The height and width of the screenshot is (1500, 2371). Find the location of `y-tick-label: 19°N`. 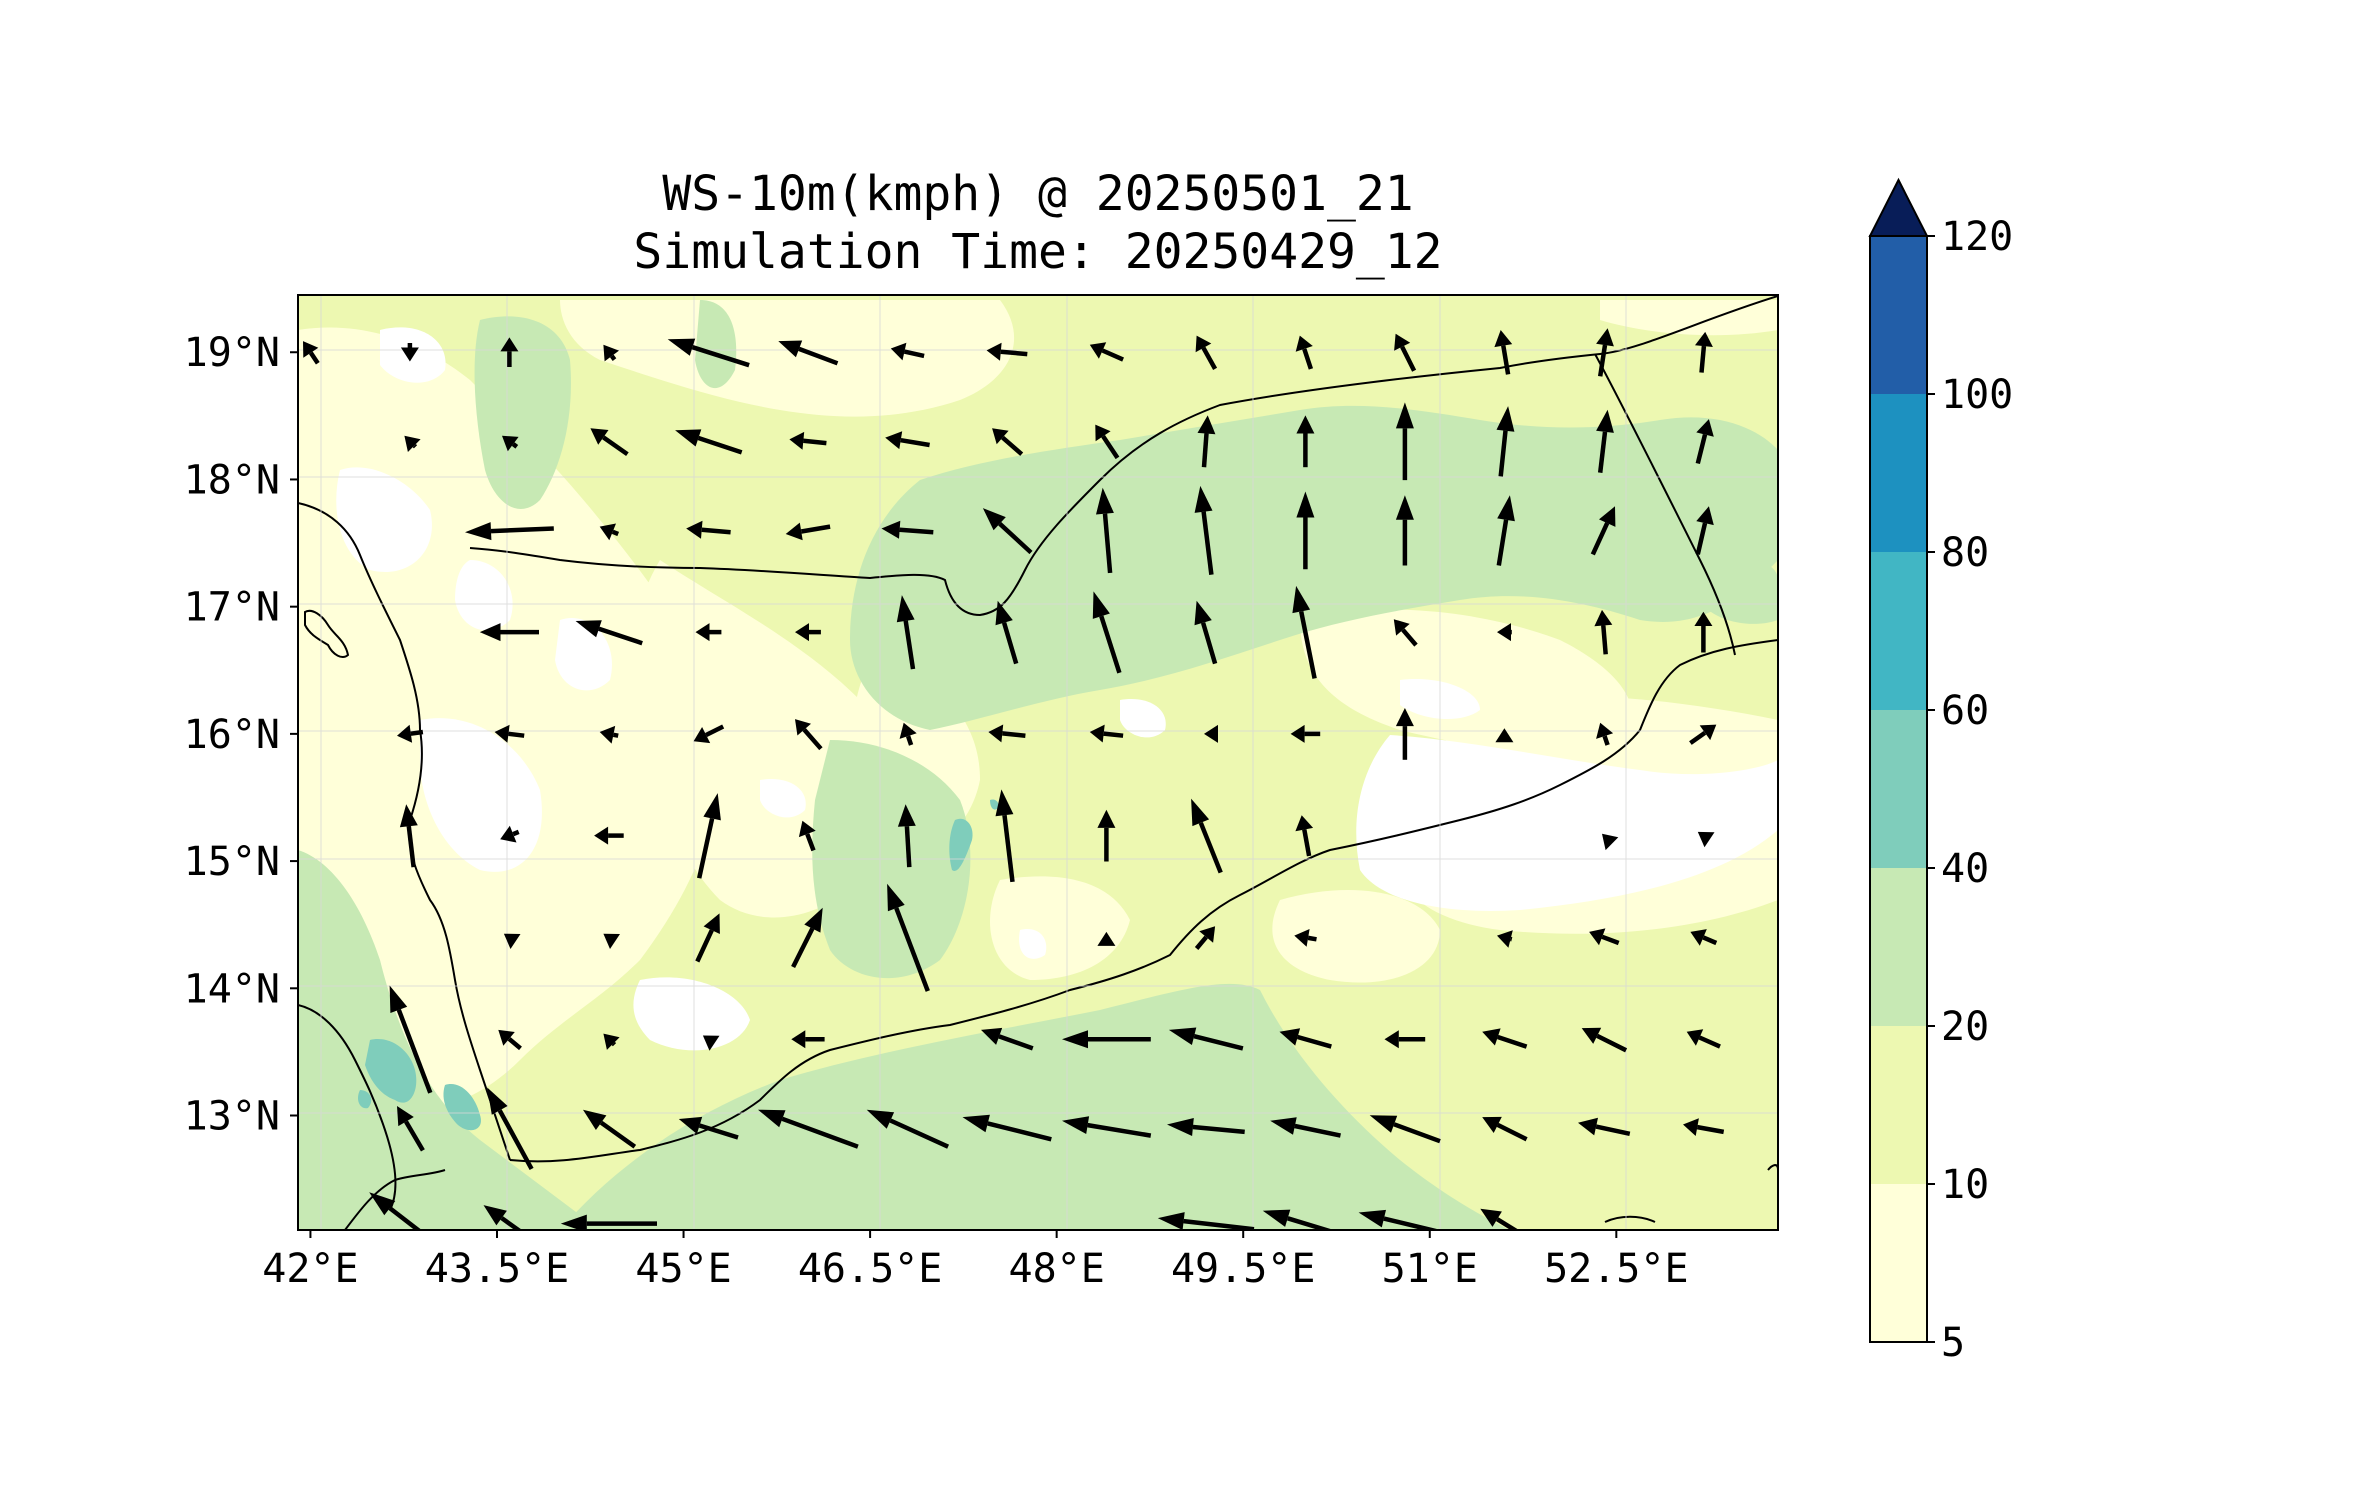

y-tick-label: 19°N is located at coordinates (232, 353).